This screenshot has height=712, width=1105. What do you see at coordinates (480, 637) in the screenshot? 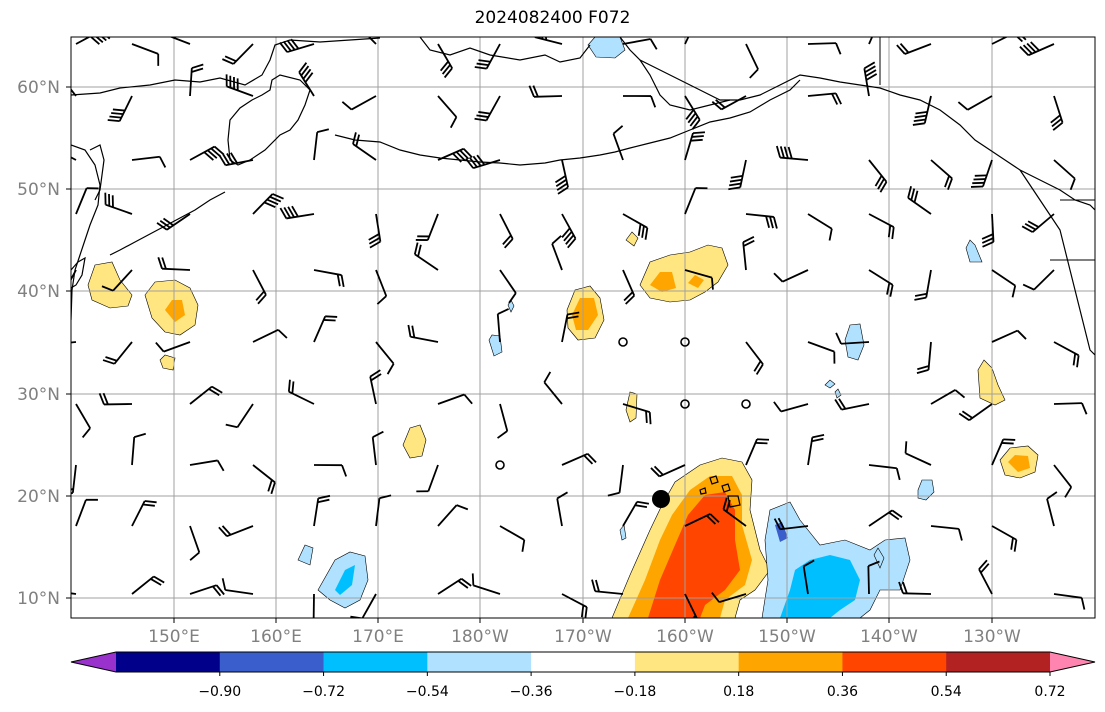
I see `lon-label: 180°W` at bounding box center [480, 637].